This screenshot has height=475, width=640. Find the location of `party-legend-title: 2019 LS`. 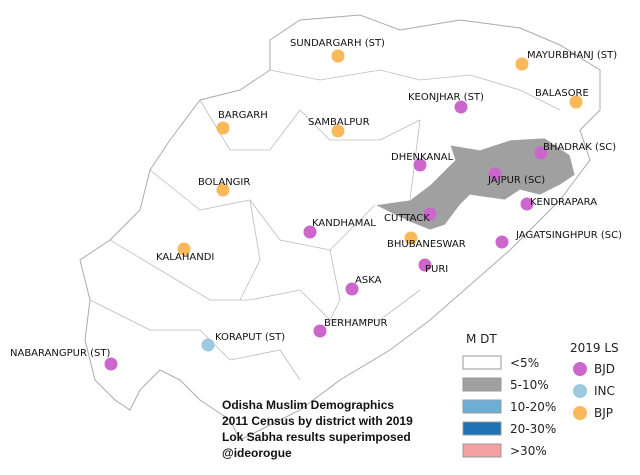

party-legend-title: 2019 LS is located at coordinates (594, 348).